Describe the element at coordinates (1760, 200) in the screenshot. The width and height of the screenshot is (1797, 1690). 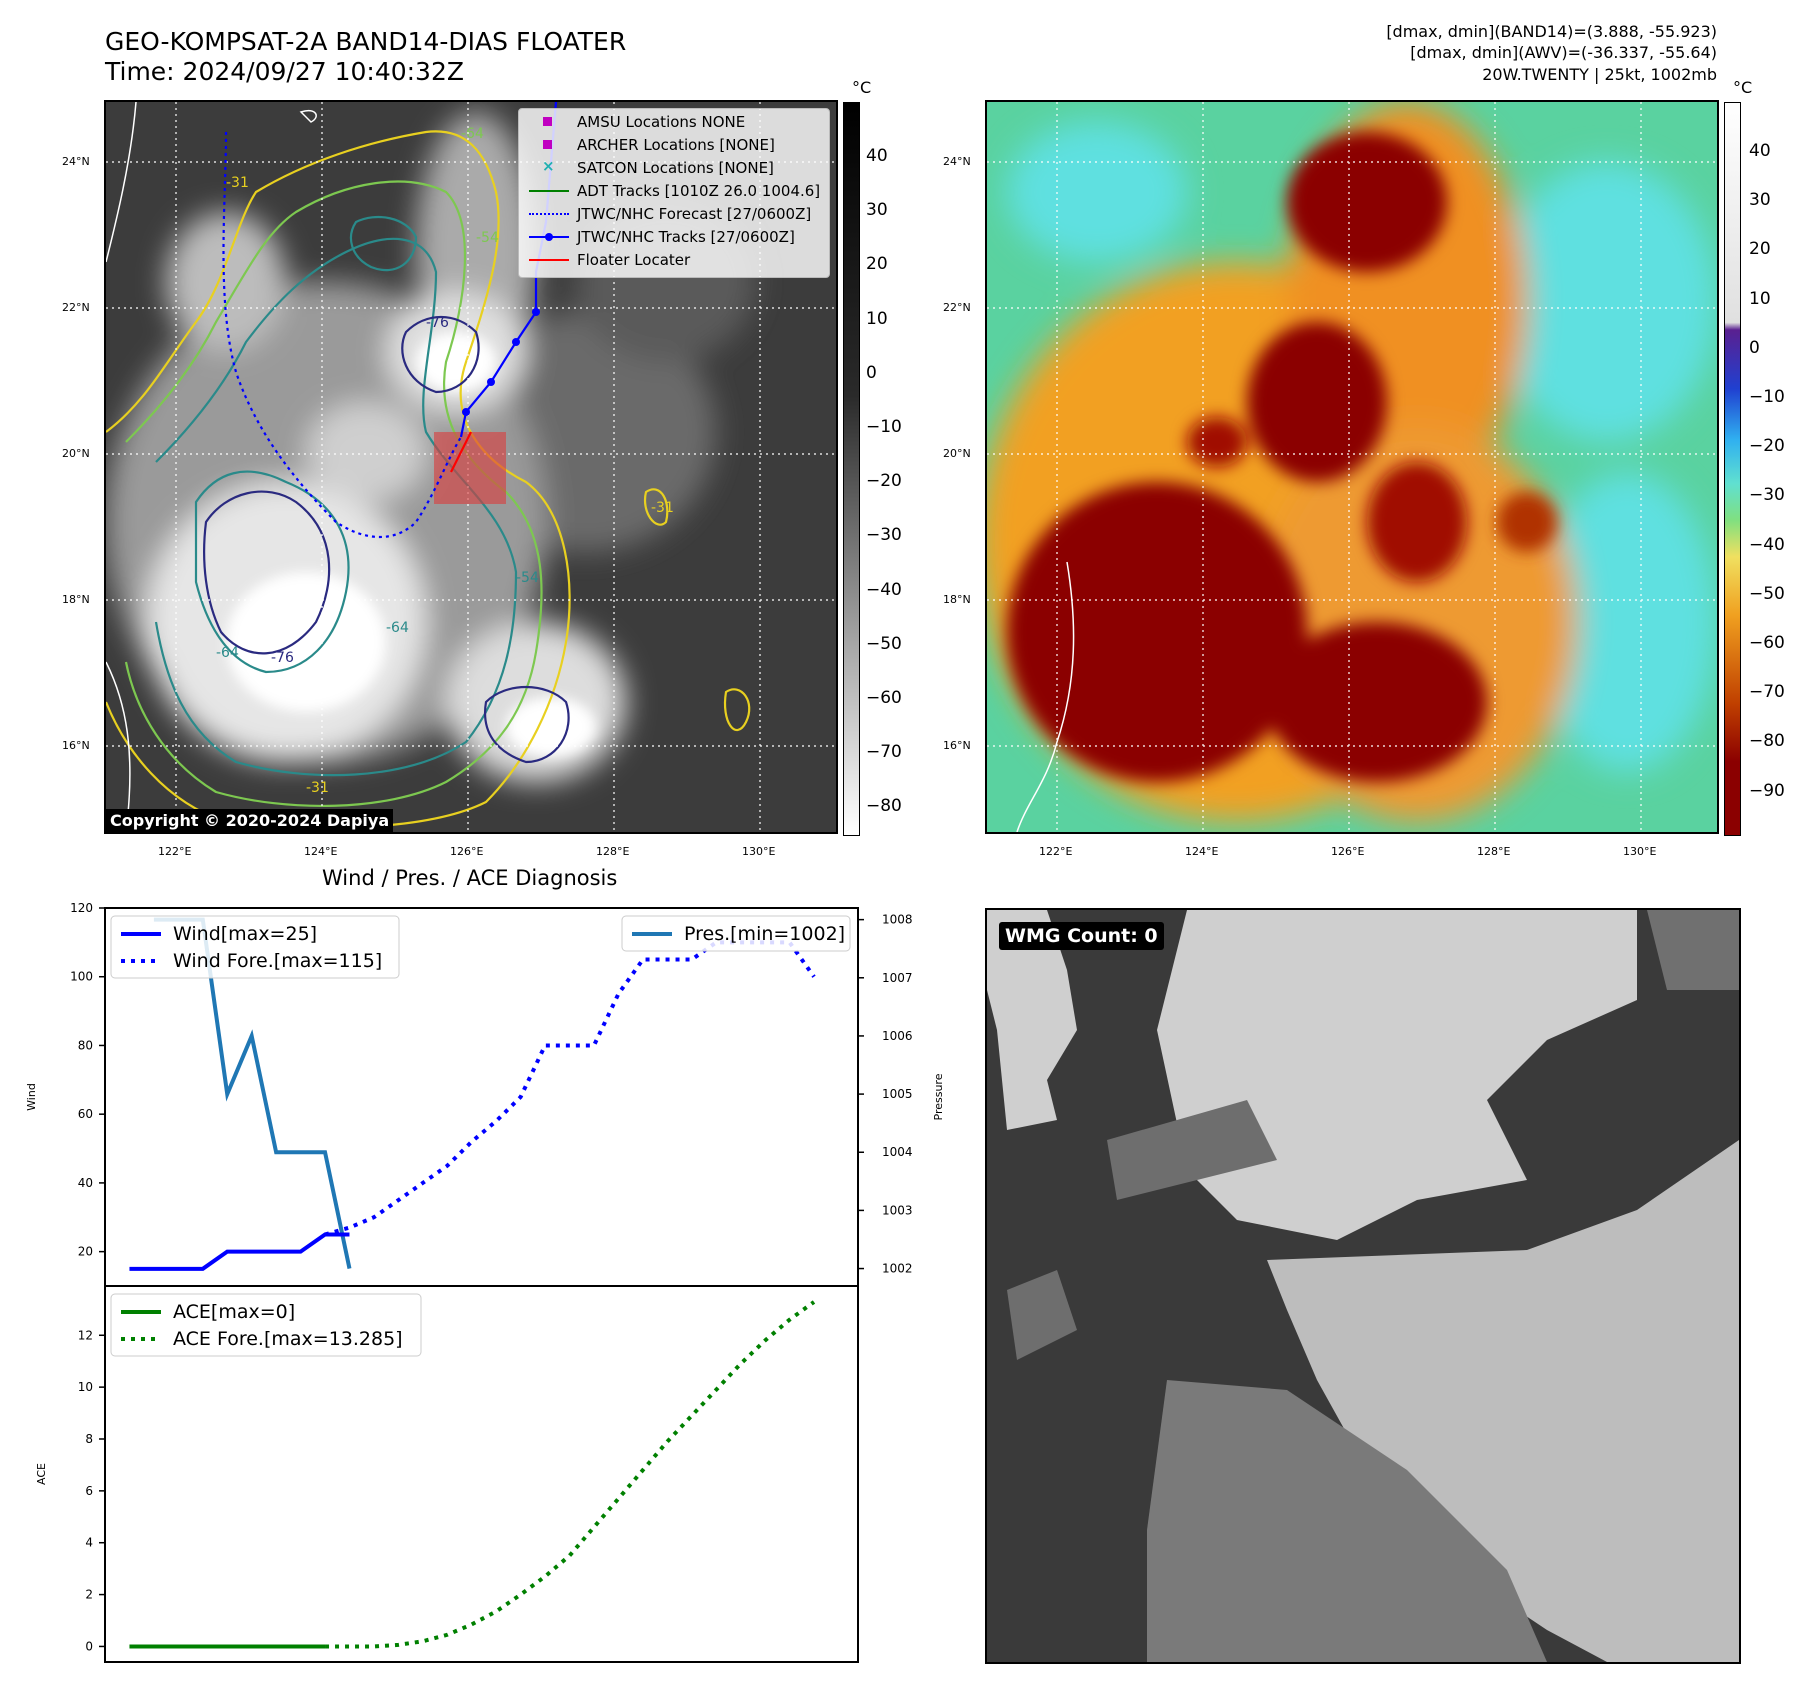
I see `colorbar-tick: 30` at that location.